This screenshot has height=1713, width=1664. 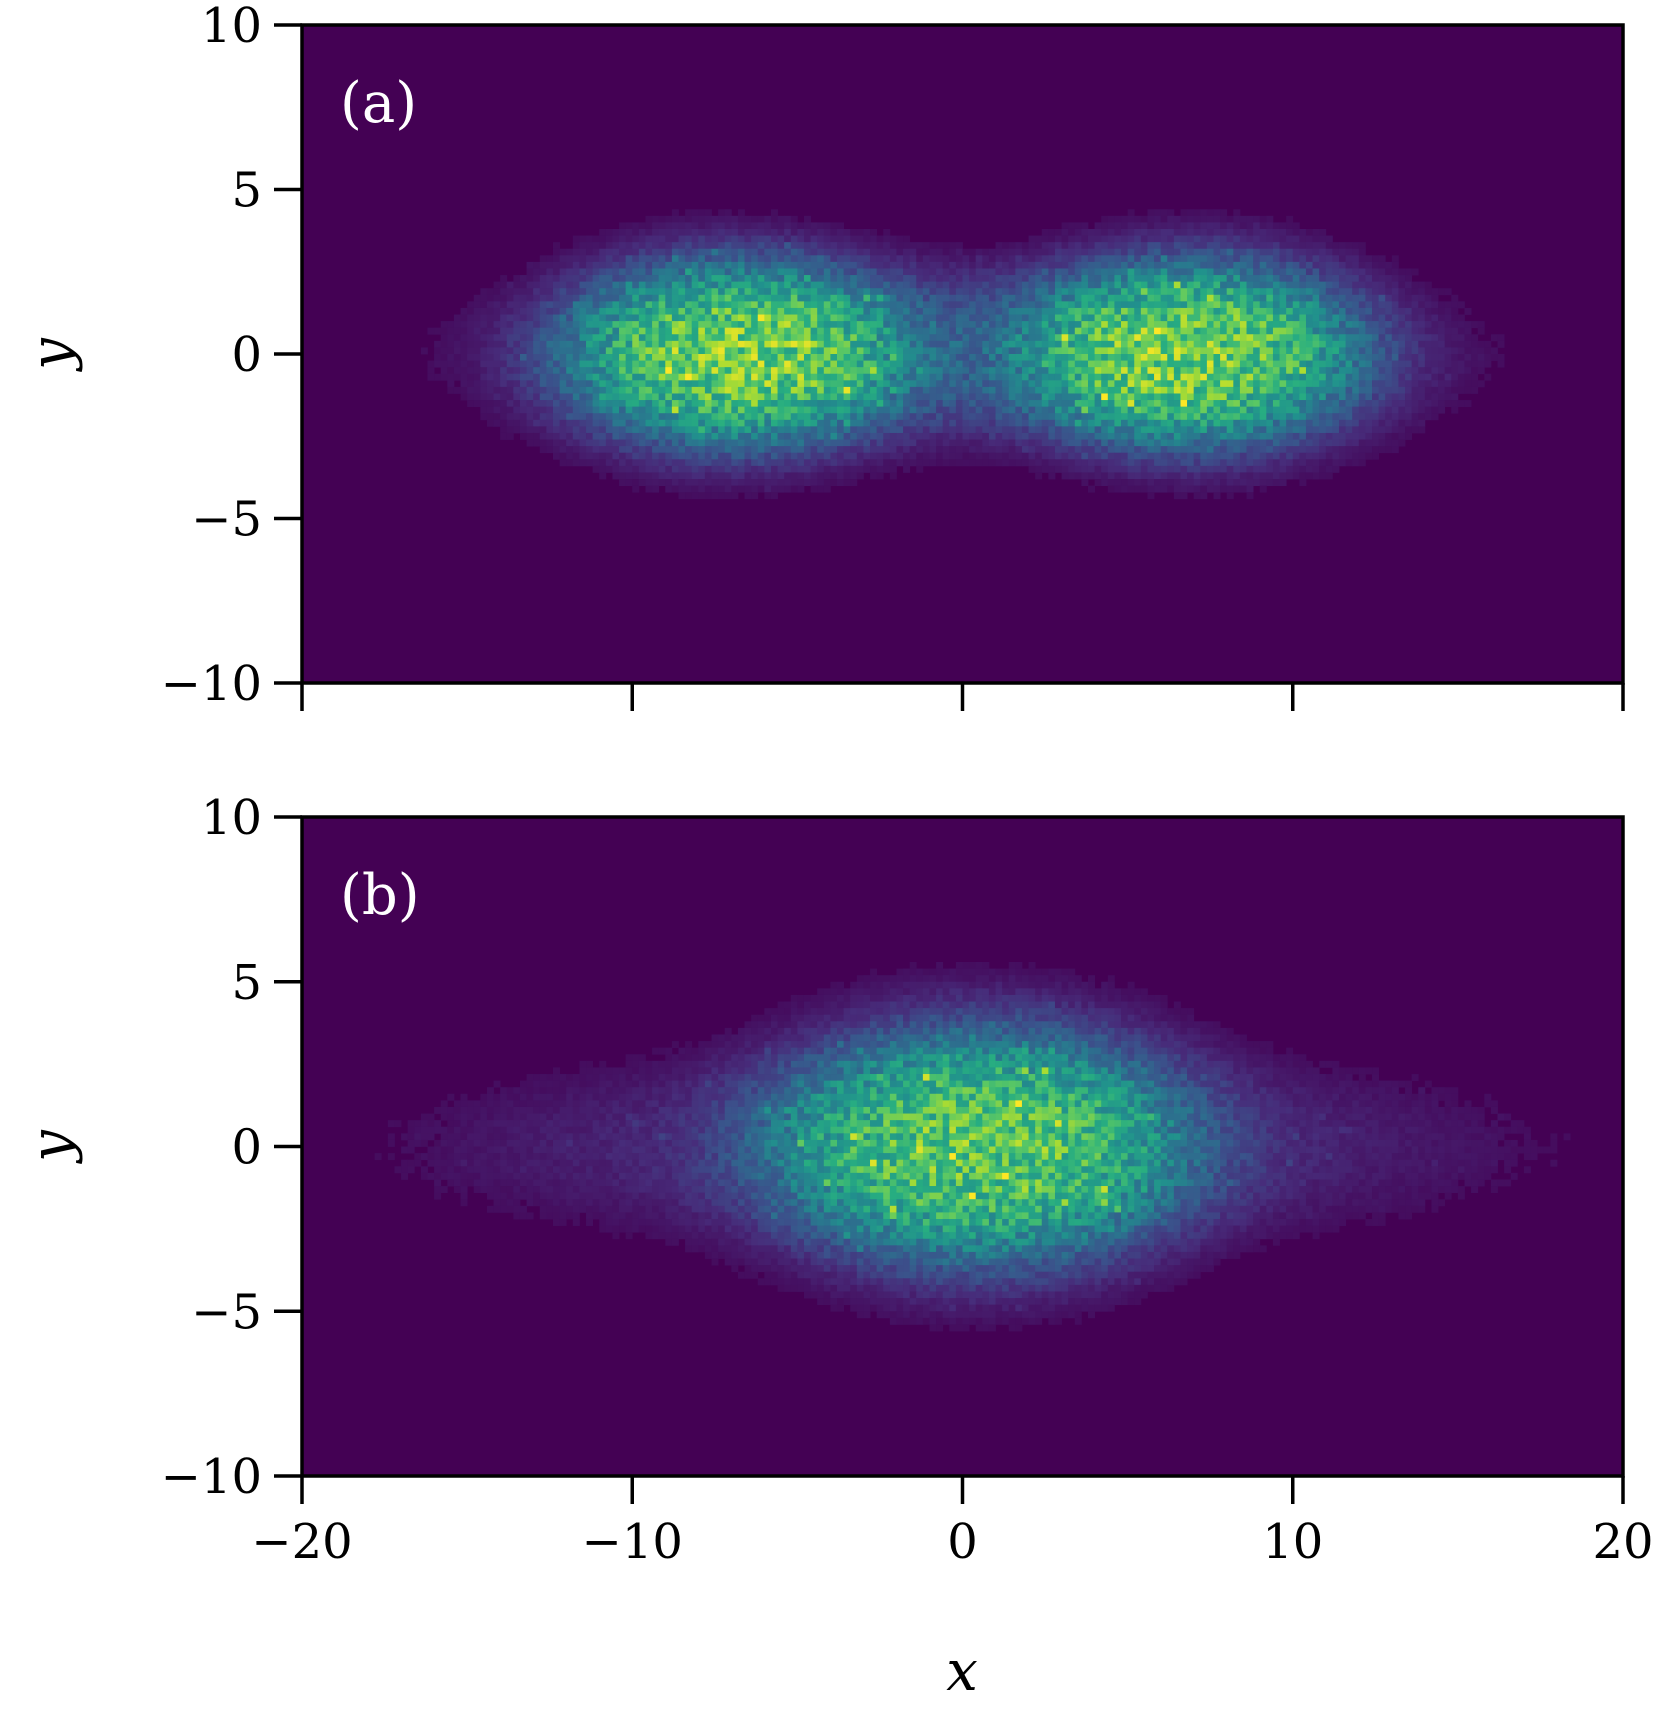 I want to click on panel-b-ylabel: y, so click(x=51, y=1147).